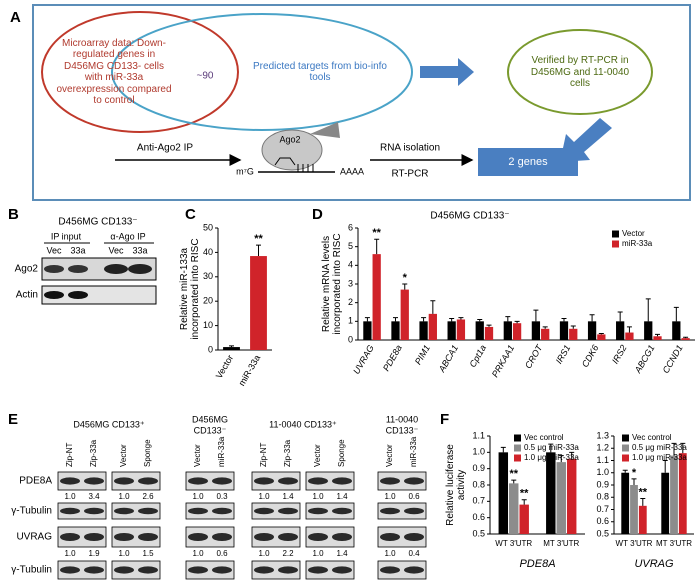  I want to click on y-tick-label: 3, so click(350, 283).